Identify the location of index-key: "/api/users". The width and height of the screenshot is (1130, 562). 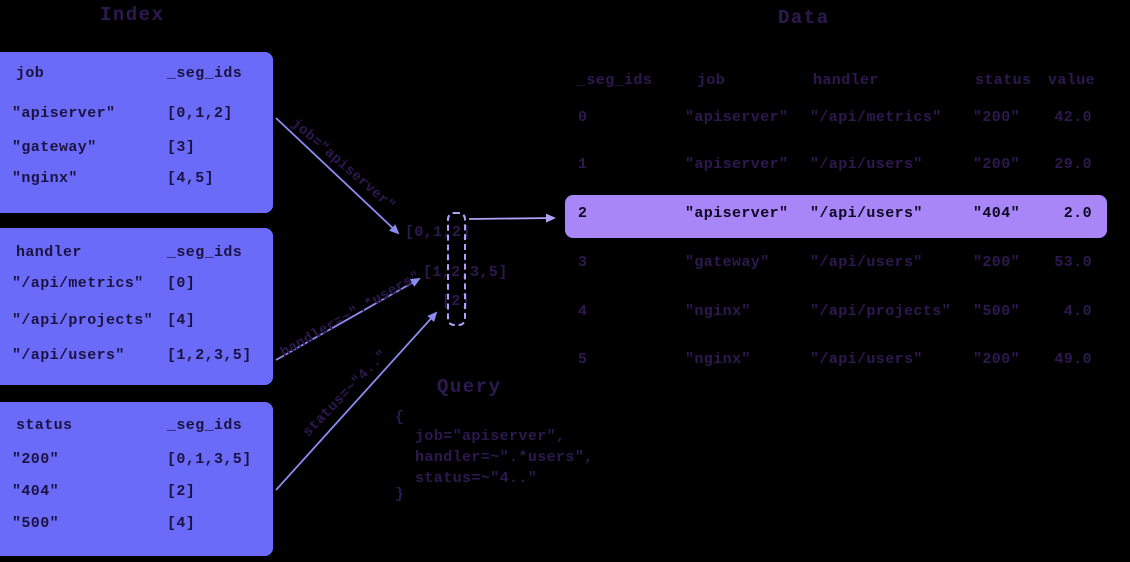
(68, 355).